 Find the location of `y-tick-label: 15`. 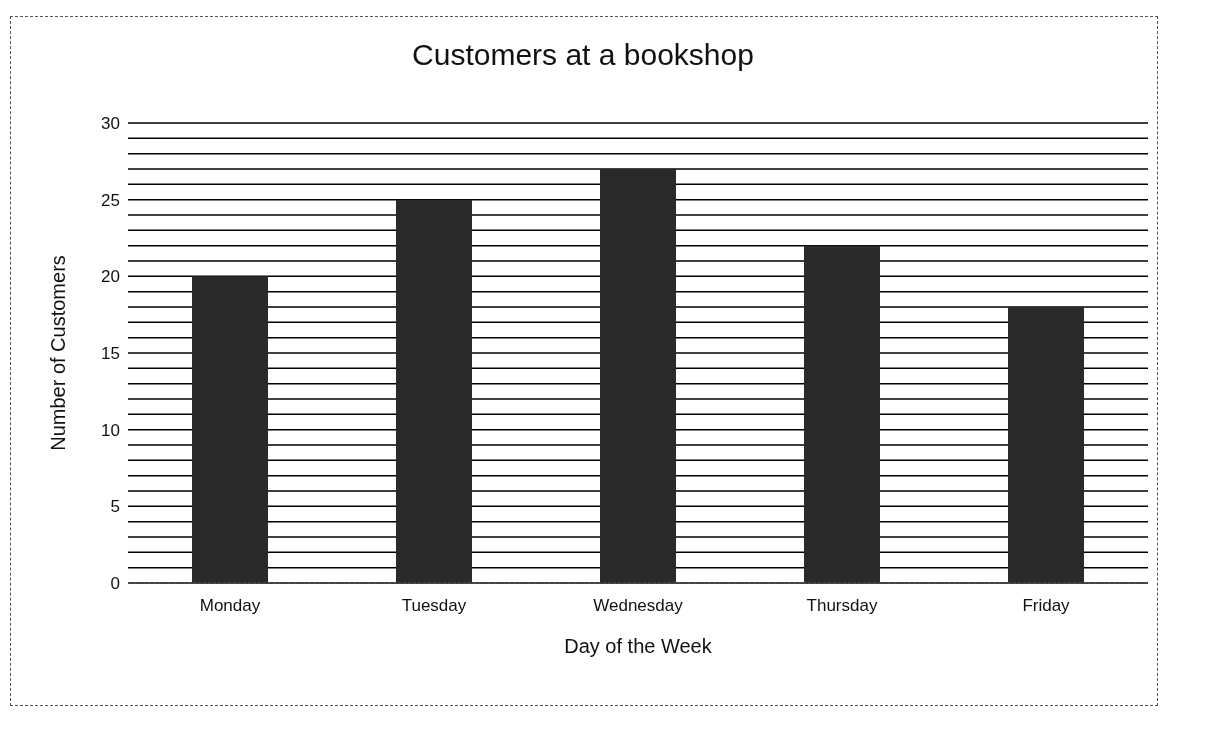

y-tick-label: 15 is located at coordinates (110, 354).